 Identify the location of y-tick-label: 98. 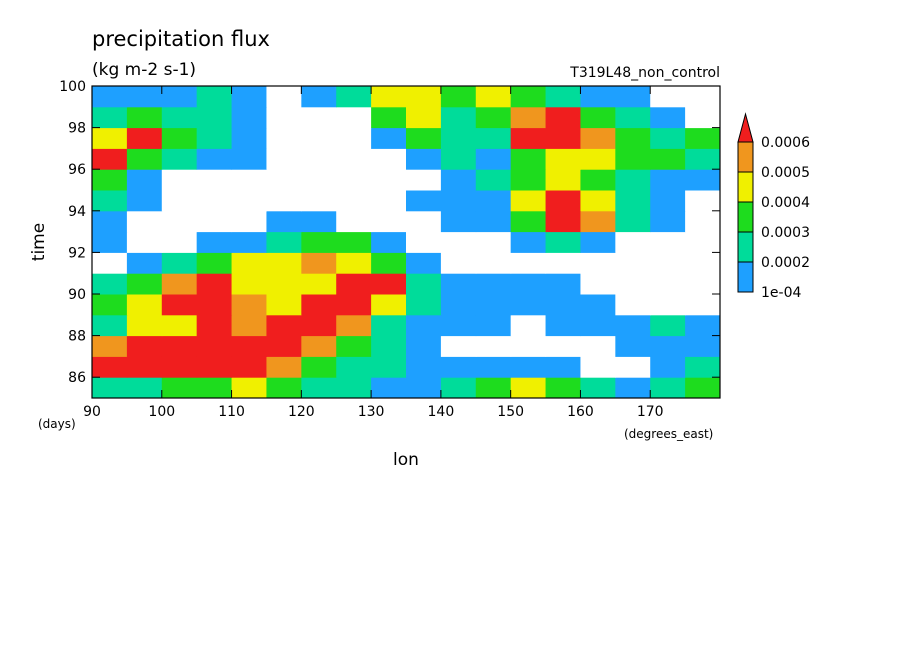
(77, 129).